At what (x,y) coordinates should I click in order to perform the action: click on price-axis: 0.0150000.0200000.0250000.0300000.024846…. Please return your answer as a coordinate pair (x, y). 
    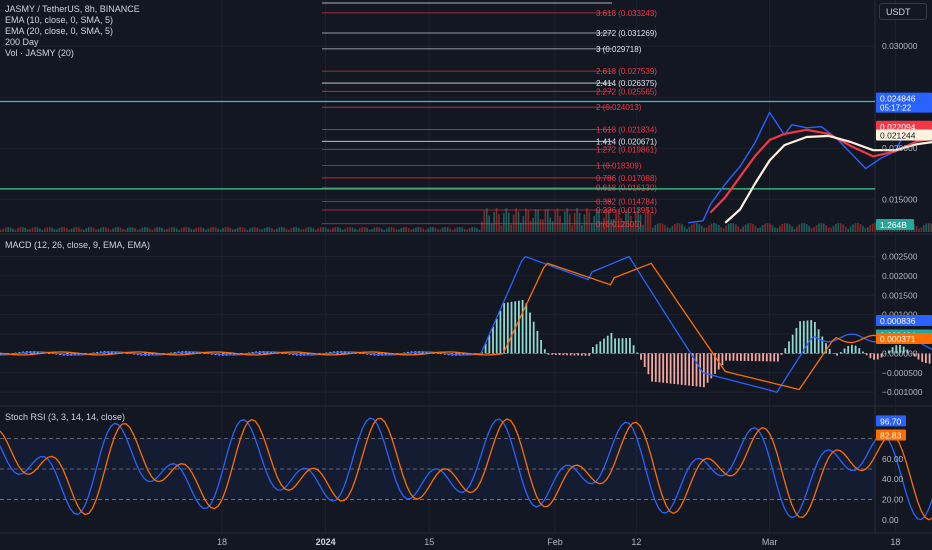
    Looking at the image, I should click on (904, 283).